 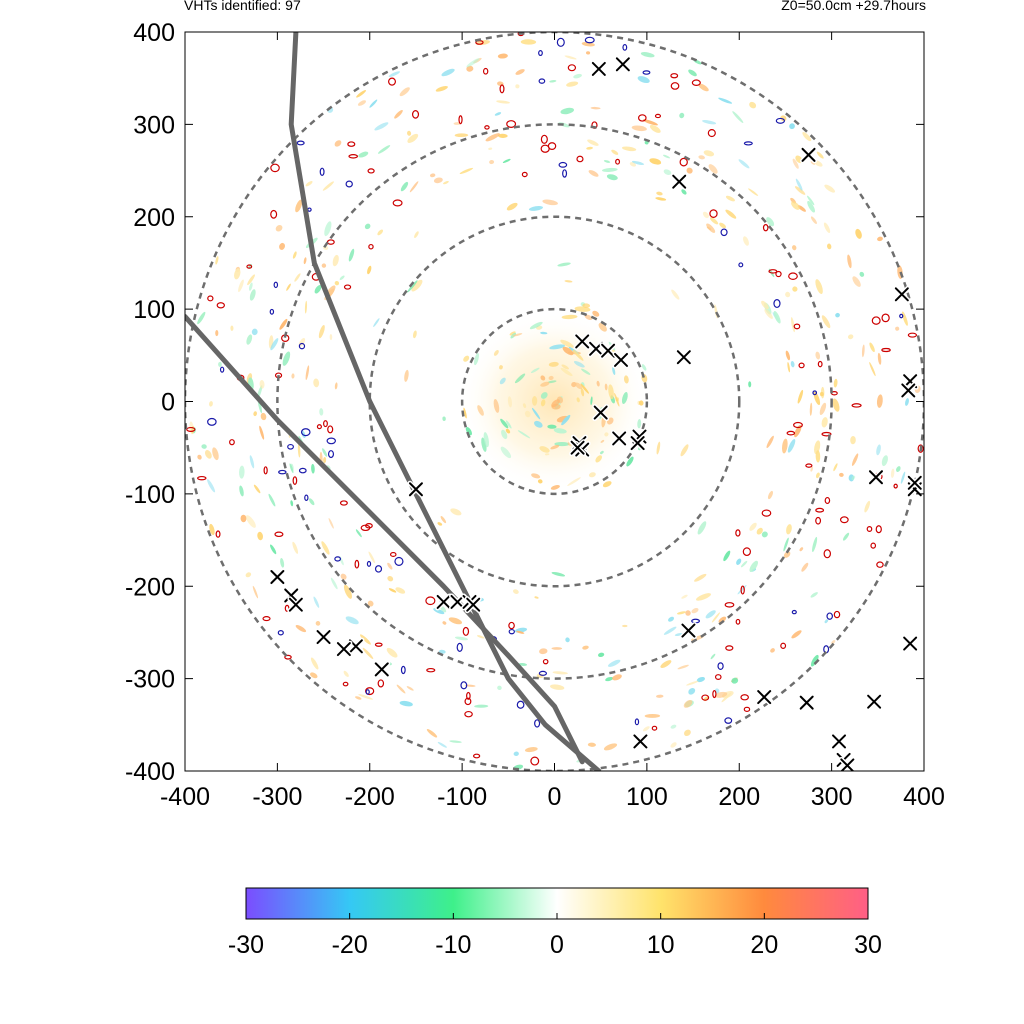 I want to click on range-ring, so click(x=554, y=401).